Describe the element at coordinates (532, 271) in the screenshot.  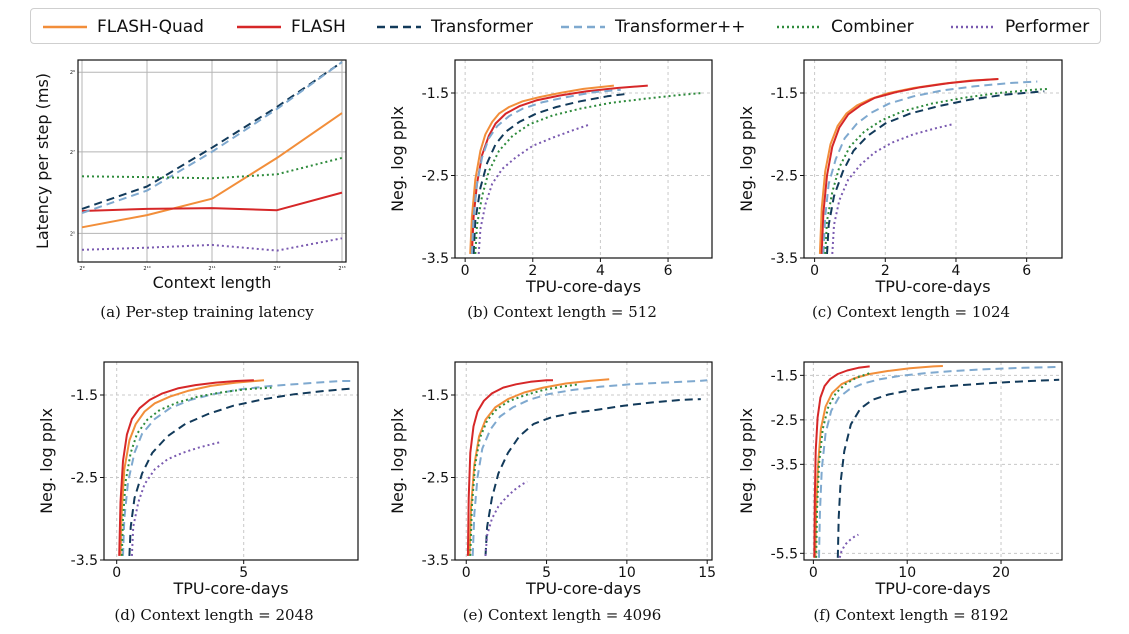
I see `x-tick-label: 2` at that location.